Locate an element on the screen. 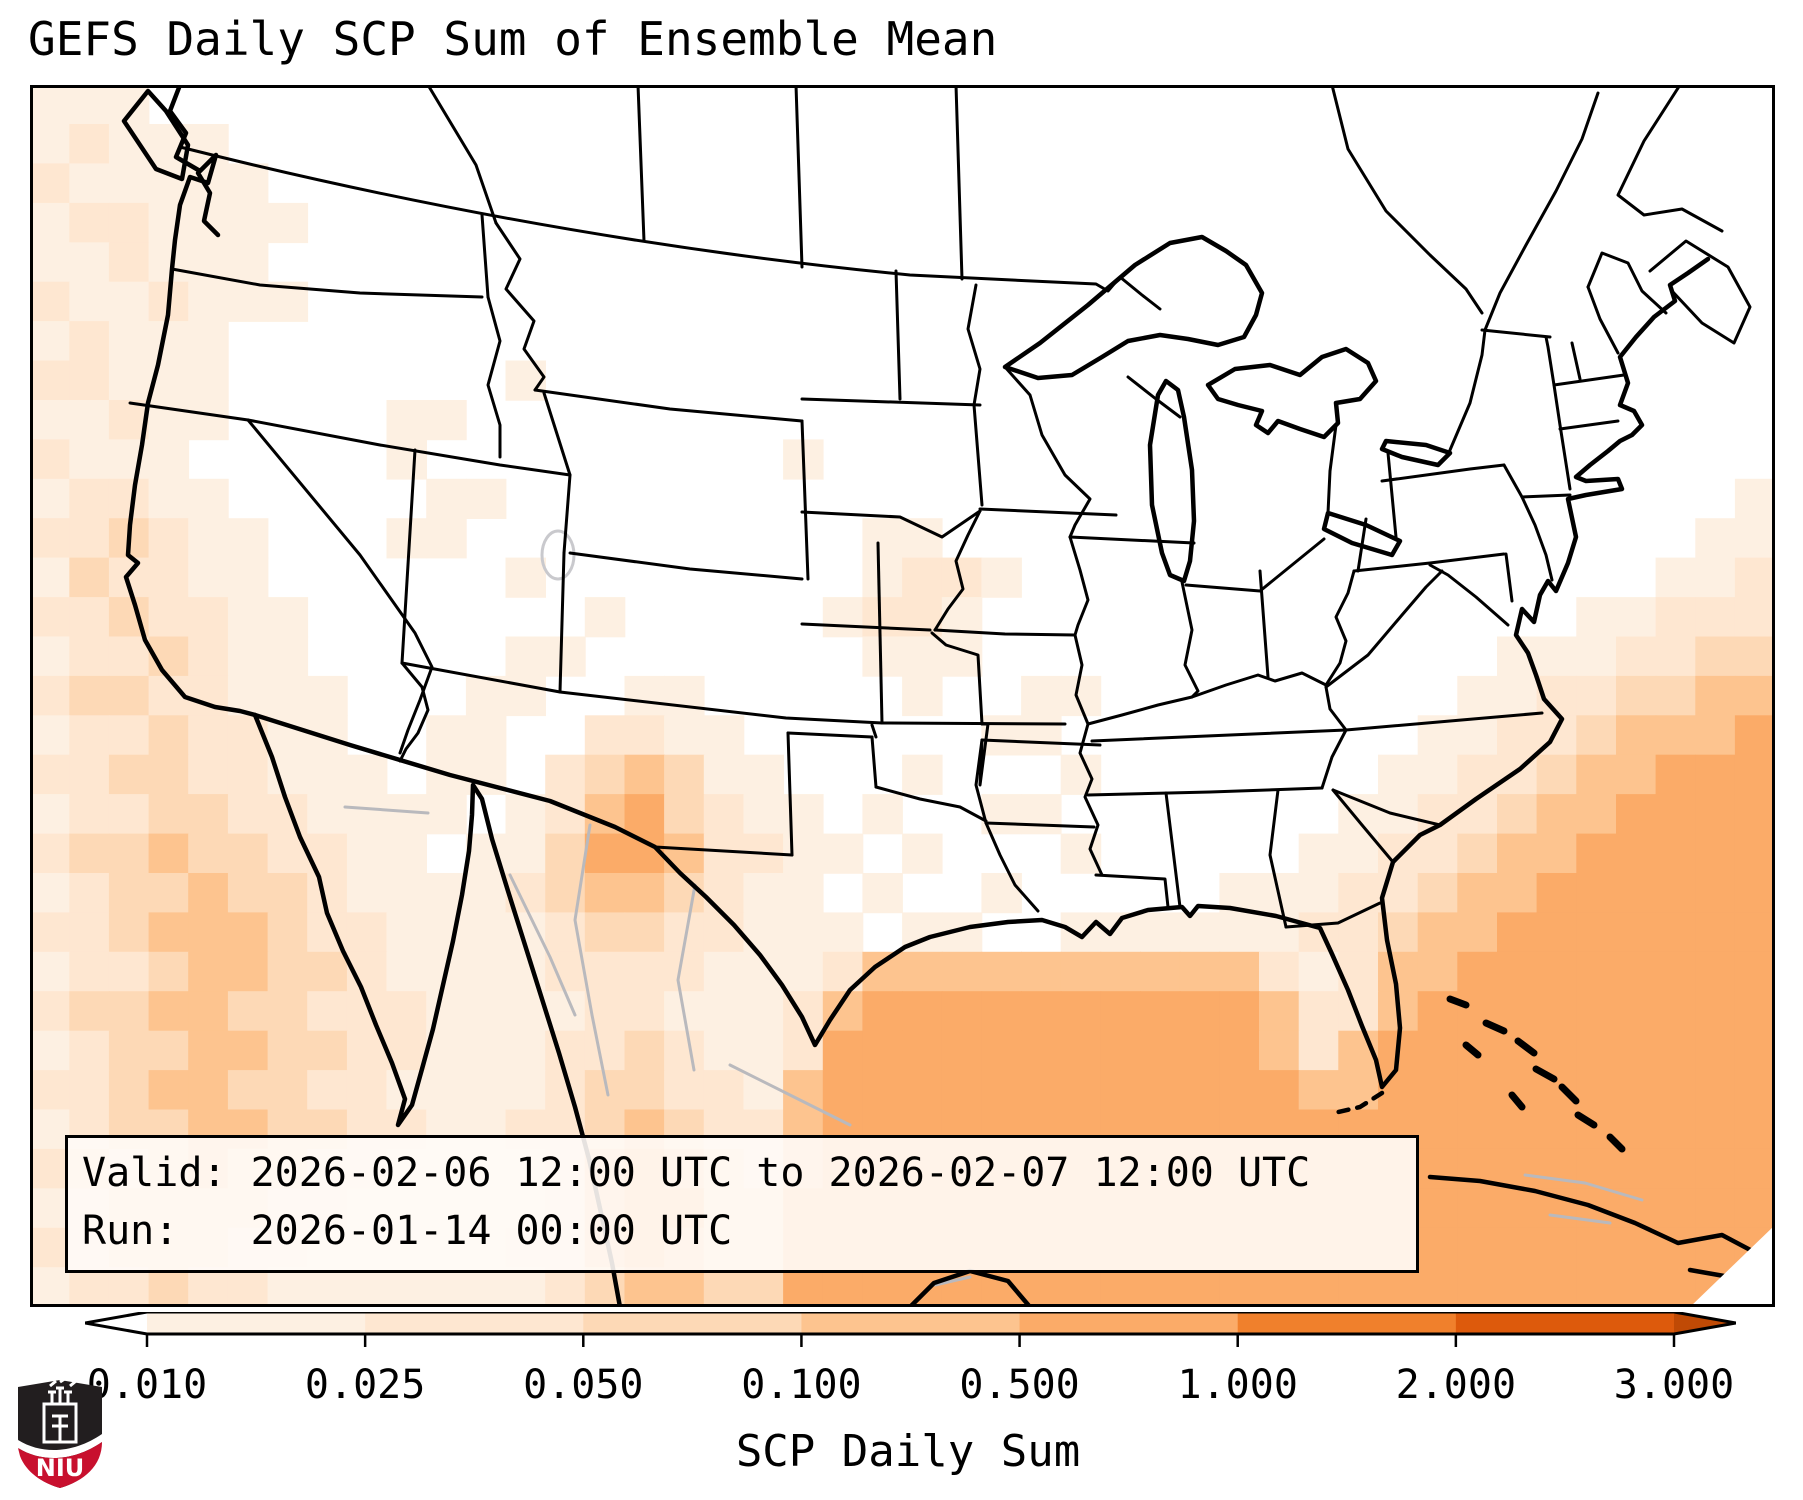 This screenshot has height=1500, width=1803. bahamas-islands is located at coordinates (1536, 1074).